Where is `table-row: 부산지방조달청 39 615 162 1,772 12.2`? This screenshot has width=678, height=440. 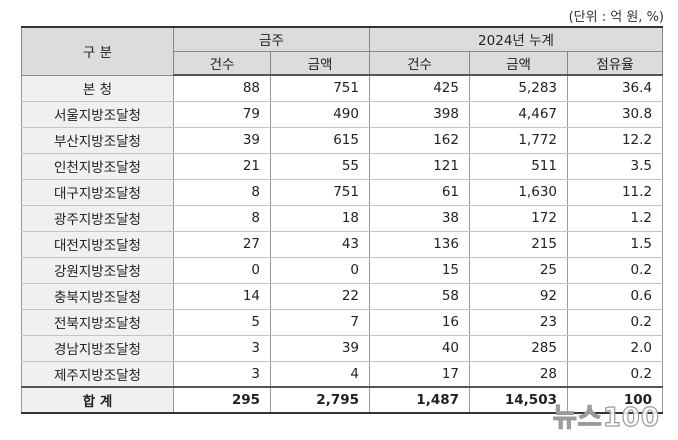
table-row: 부산지방조달청 39 615 162 1,772 12.2 is located at coordinates (342, 140).